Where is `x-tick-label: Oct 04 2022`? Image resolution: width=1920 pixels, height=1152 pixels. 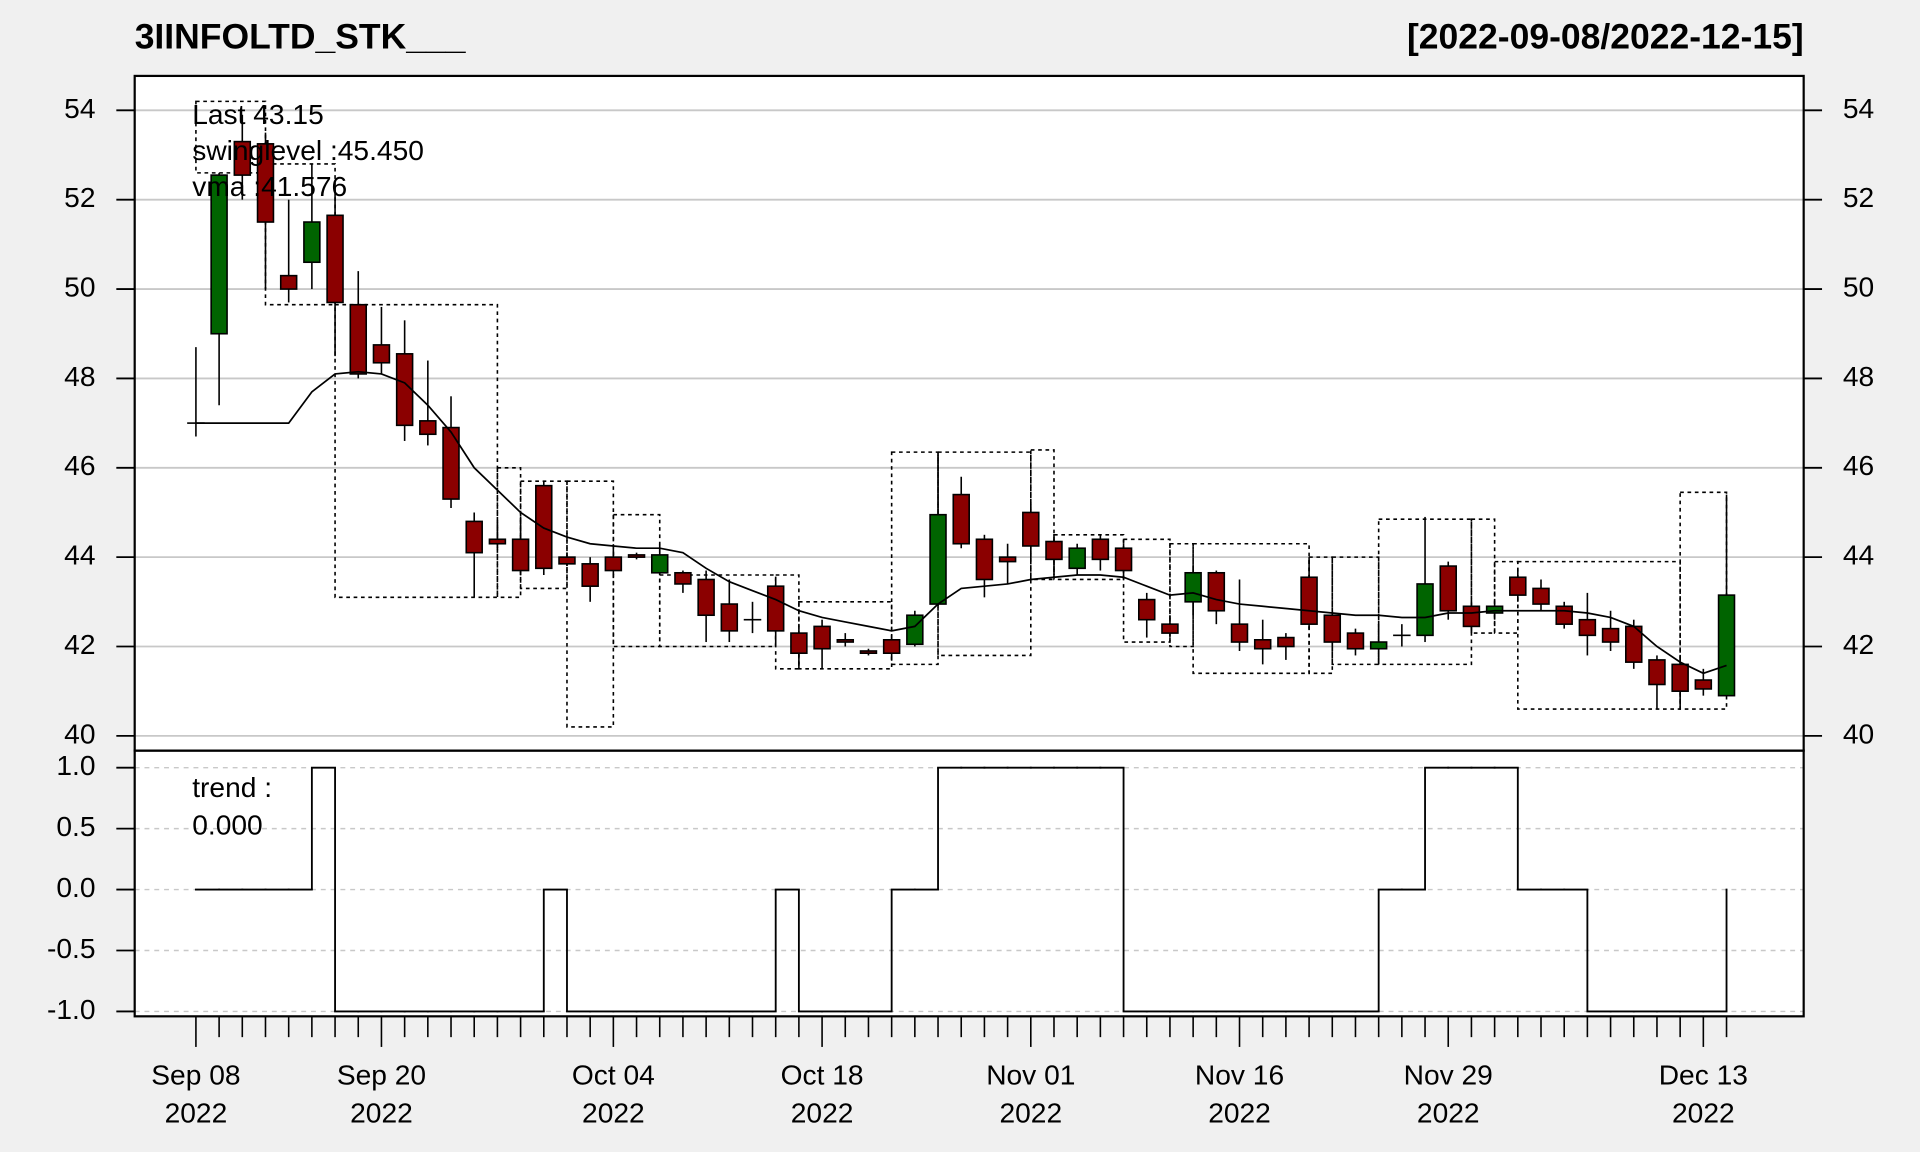
x-tick-label: Oct 04 2022 is located at coordinates (613, 1094).